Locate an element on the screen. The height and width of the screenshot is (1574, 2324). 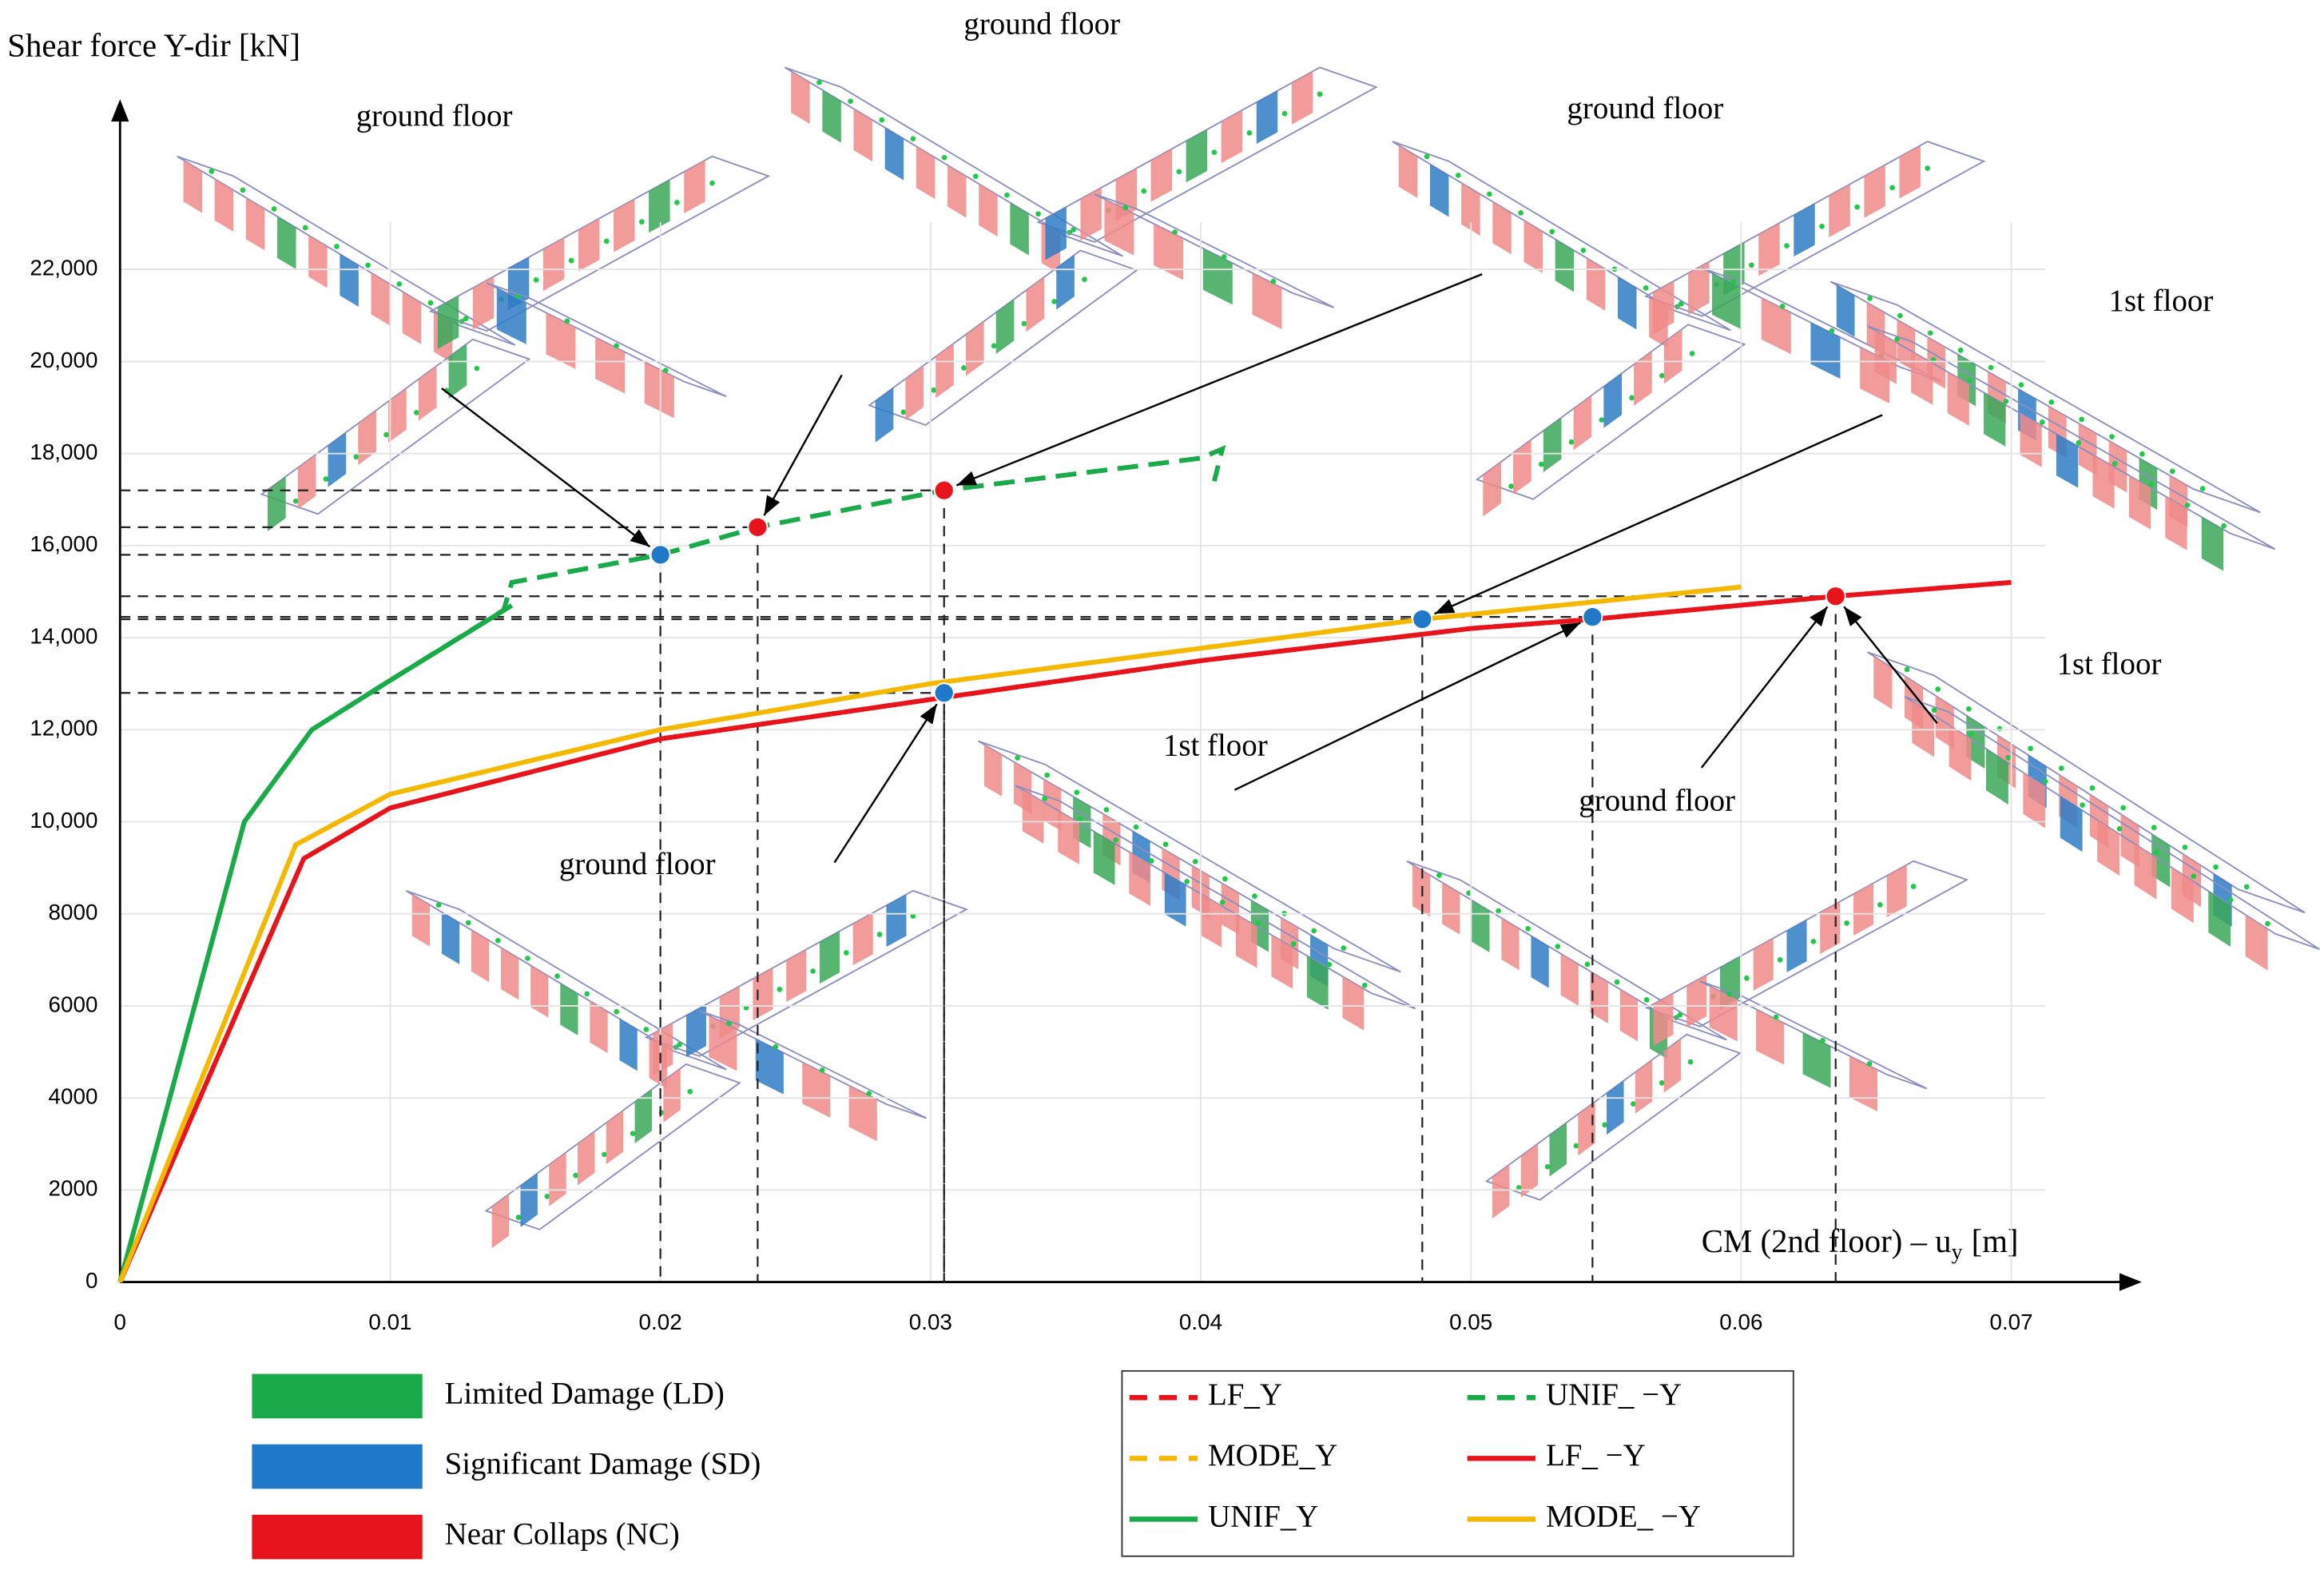
y-tick-label: 14,000 is located at coordinates (63, 636).